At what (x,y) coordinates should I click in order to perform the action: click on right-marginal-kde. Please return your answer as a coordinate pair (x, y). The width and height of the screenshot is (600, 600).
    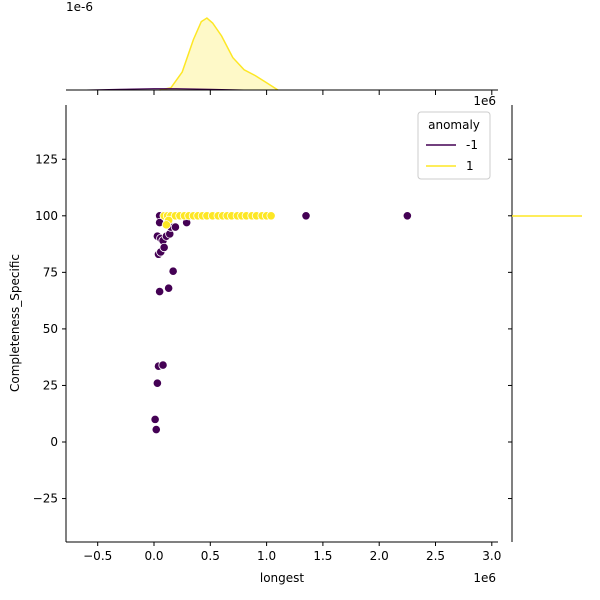
    Looking at the image, I should click on (545, 323).